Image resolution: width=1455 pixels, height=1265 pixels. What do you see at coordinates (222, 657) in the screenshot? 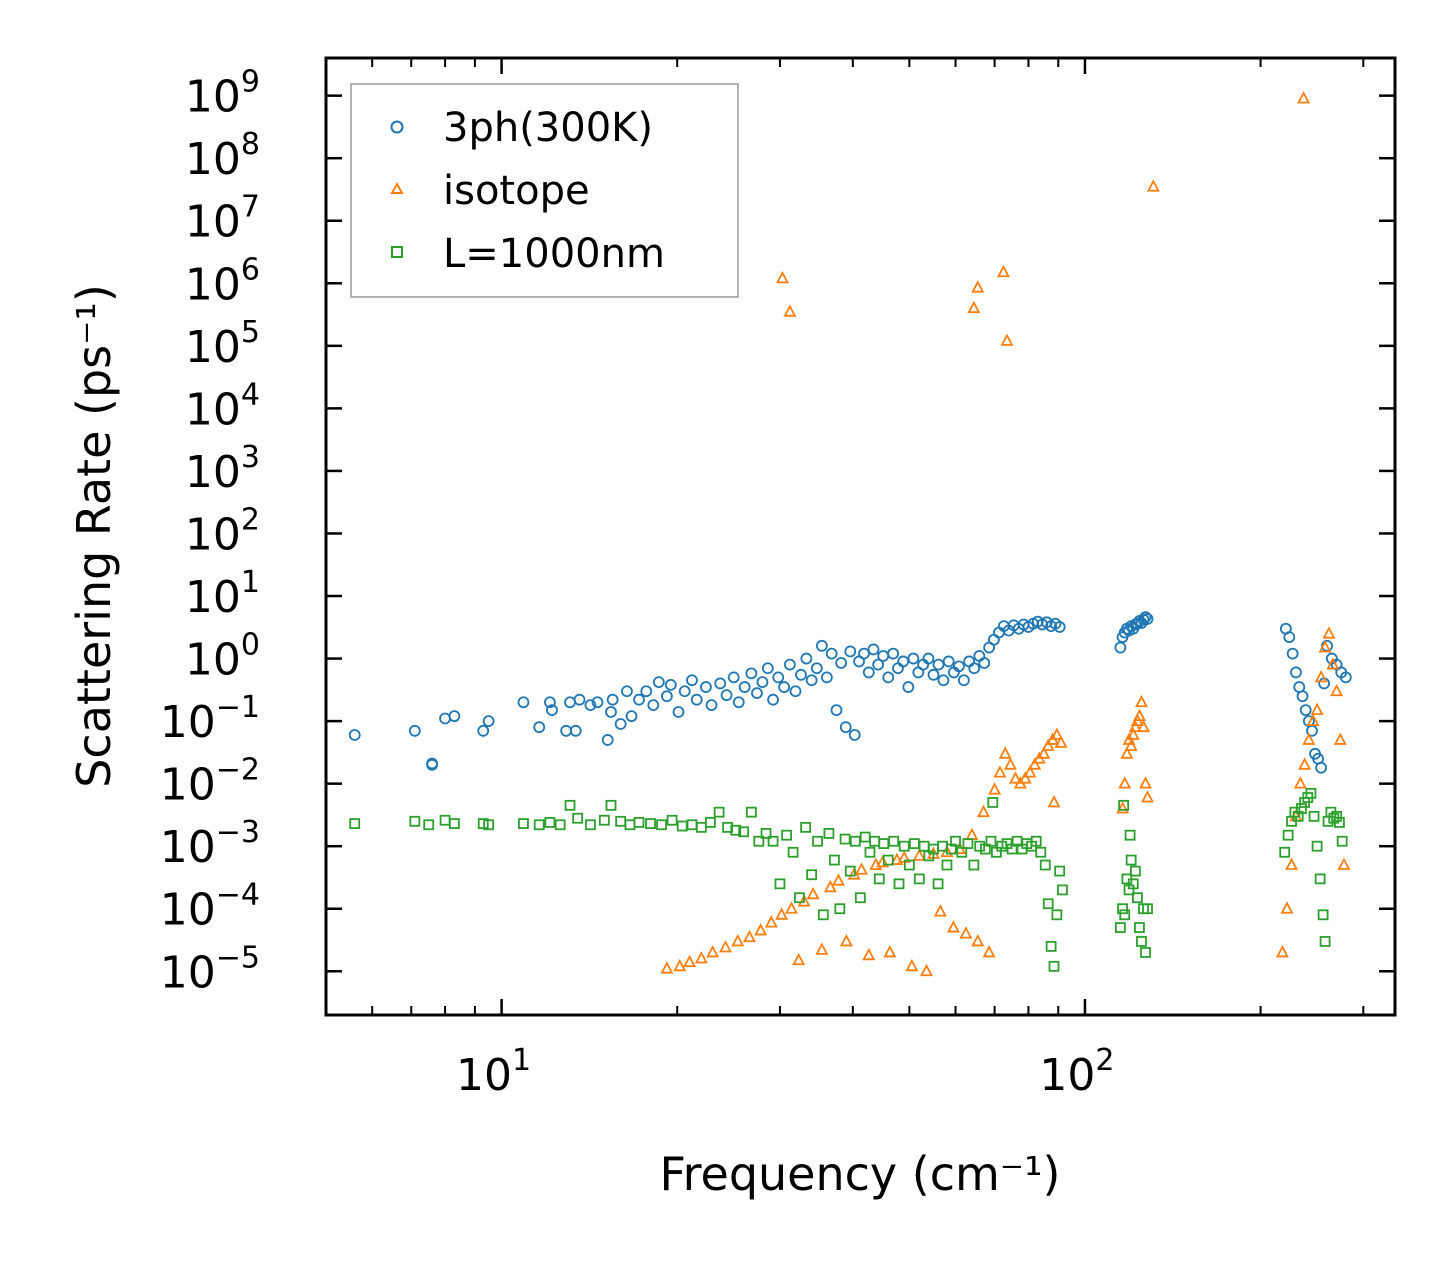
I see `y-tick-label: 10⁰` at bounding box center [222, 657].